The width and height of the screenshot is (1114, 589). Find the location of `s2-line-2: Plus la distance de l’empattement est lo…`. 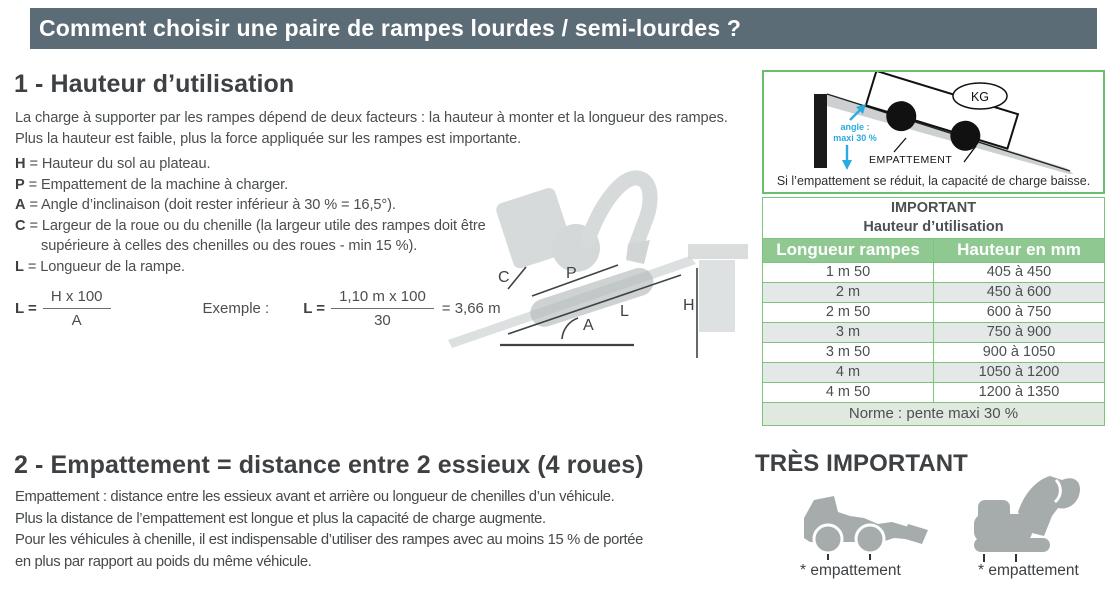

s2-line-2: Plus la distance de l’empattement est lo… is located at coordinates (280, 518).